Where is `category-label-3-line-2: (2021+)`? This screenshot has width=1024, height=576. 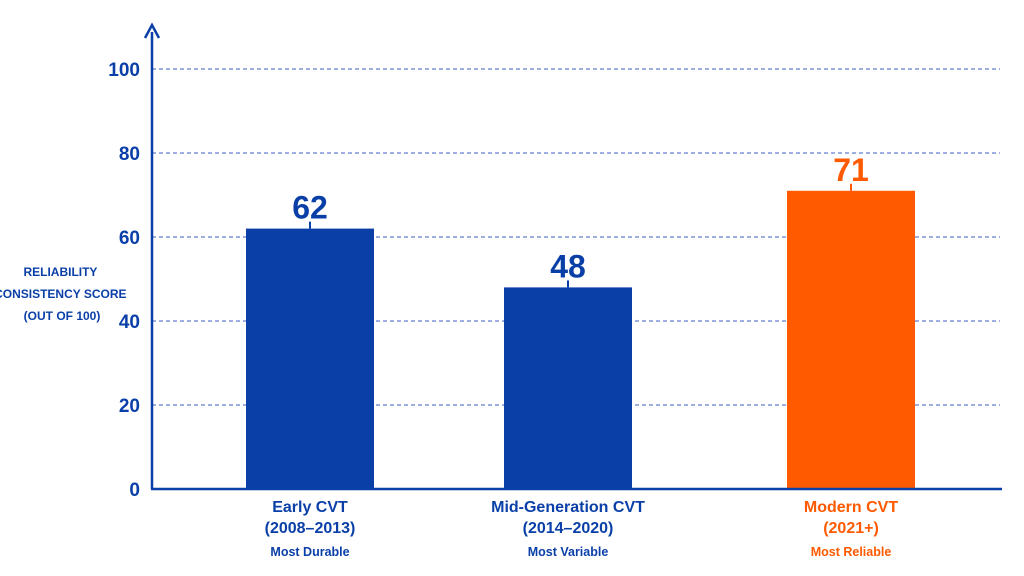
category-label-3-line-2: (2021+) is located at coordinates (851, 528).